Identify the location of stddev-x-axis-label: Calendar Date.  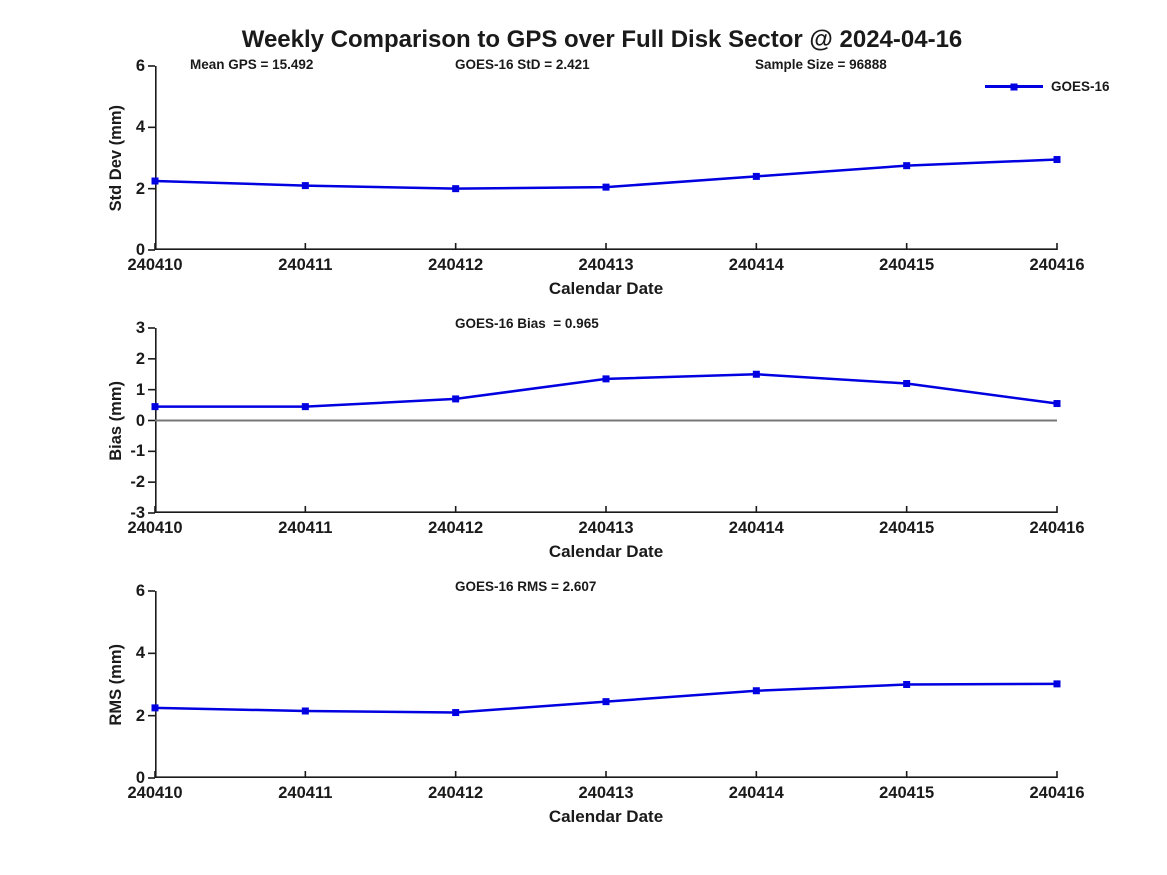
(606, 288).